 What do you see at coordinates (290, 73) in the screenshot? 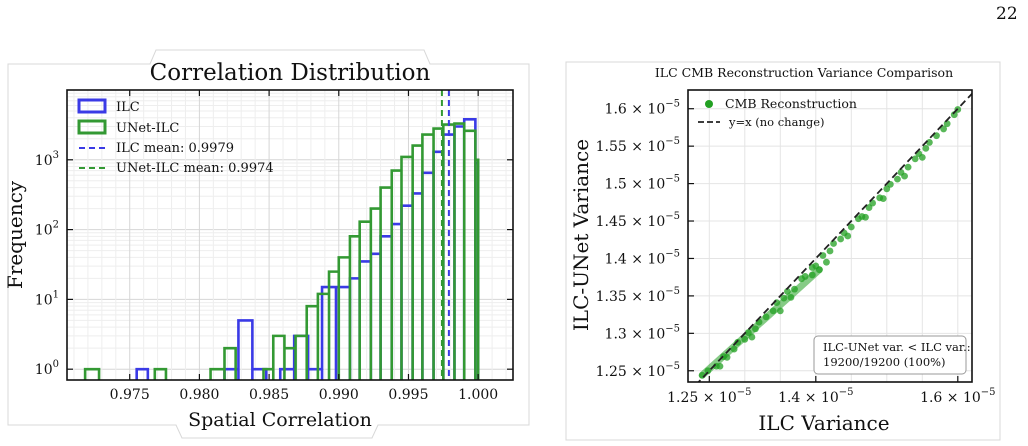
I see `histogram-title: Correlation Distribution` at bounding box center [290, 73].